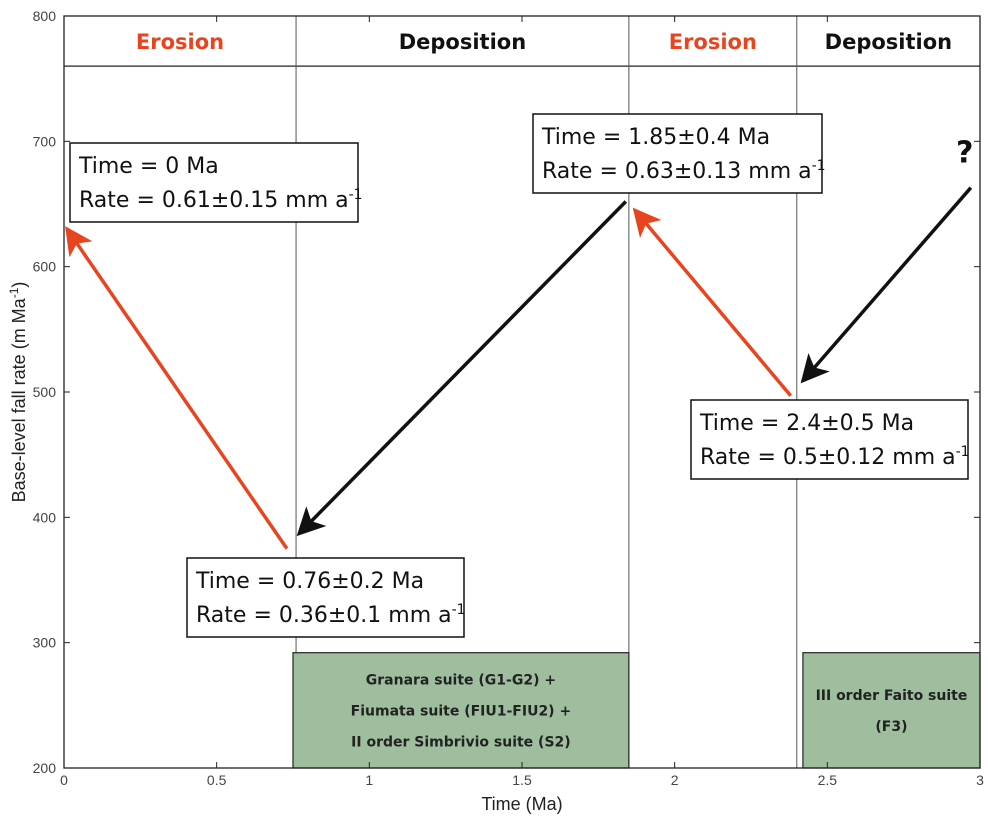 Image resolution: width=988 pixels, height=818 pixels. Describe the element at coordinates (891, 727) in the screenshot. I see `suite-text-line: (F3)` at that location.